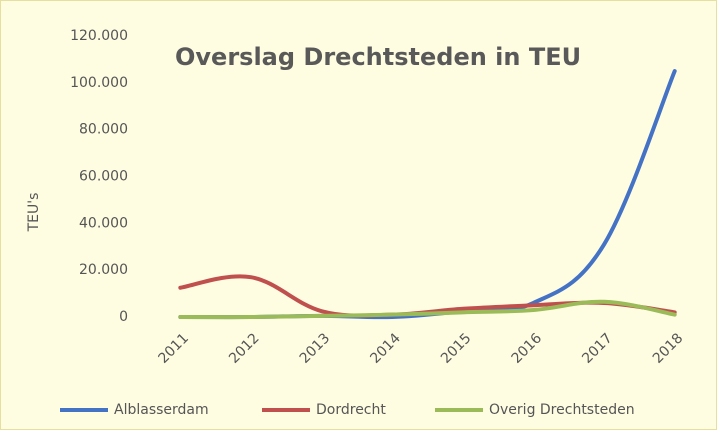 The height and width of the screenshot is (430, 717). I want to click on series-line, so click(427, 309).